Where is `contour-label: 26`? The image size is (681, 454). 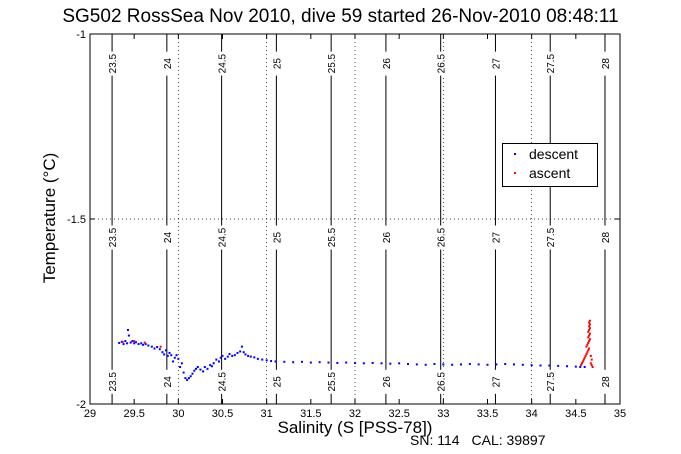 contour-label: 26 is located at coordinates (387, 64).